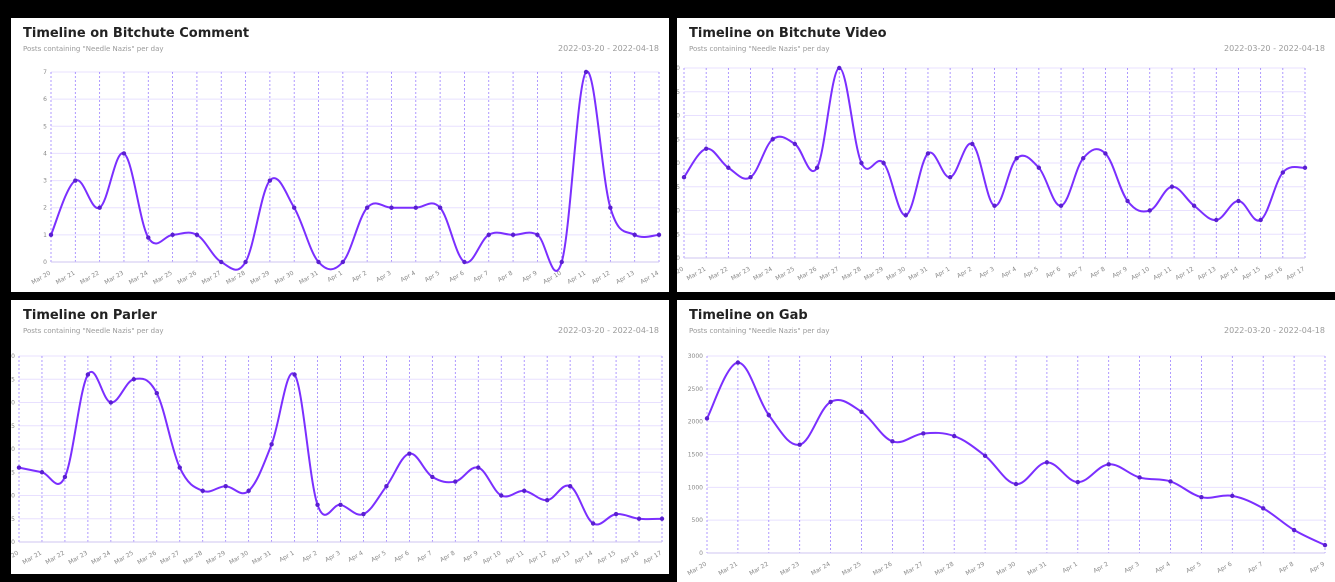 The image size is (1335, 582). I want to click on y-tick-label: 1500, so click(695, 455).